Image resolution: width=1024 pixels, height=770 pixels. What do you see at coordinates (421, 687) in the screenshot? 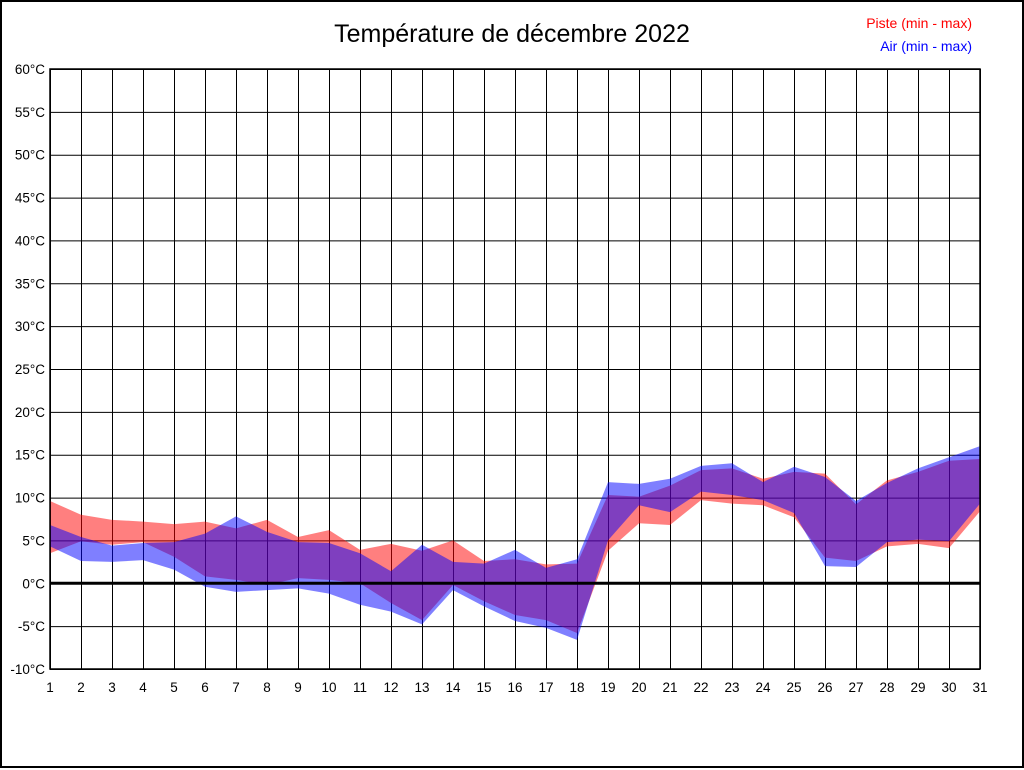
I see `svg-text: 13` at bounding box center [421, 687].